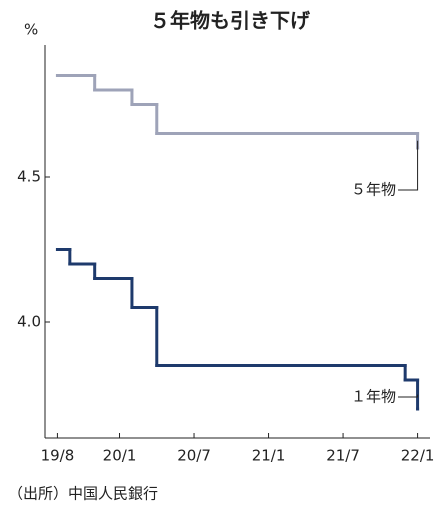 This screenshot has width=443, height=514. I want to click on source: （出所）中国人民銀行, so click(83, 494).